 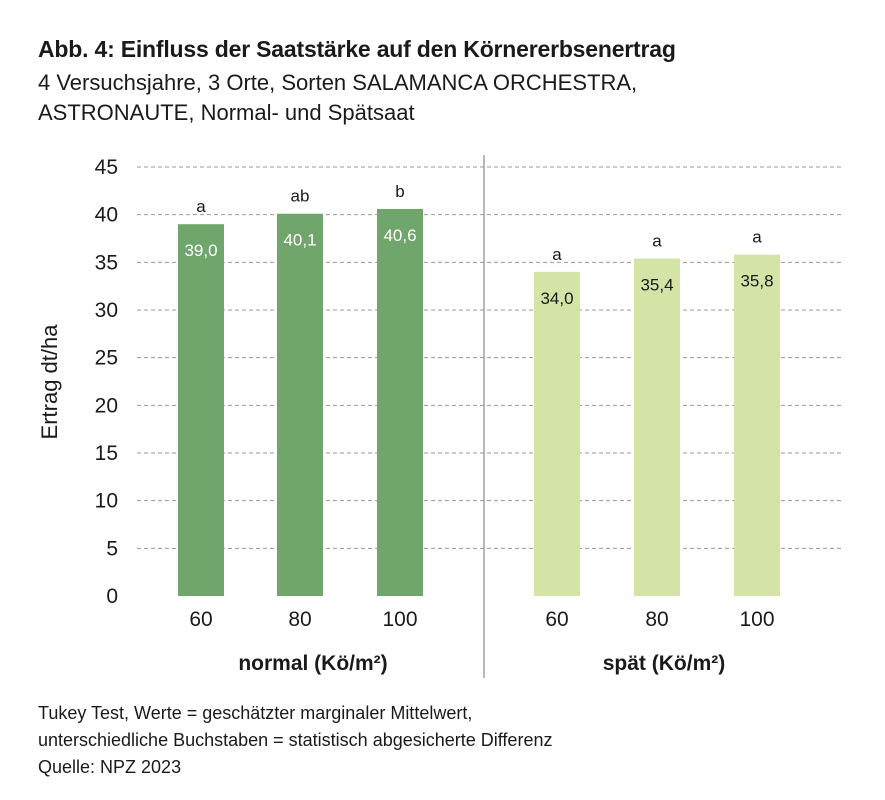 What do you see at coordinates (112, 548) in the screenshot?
I see `y-tick-label: 5` at bounding box center [112, 548].